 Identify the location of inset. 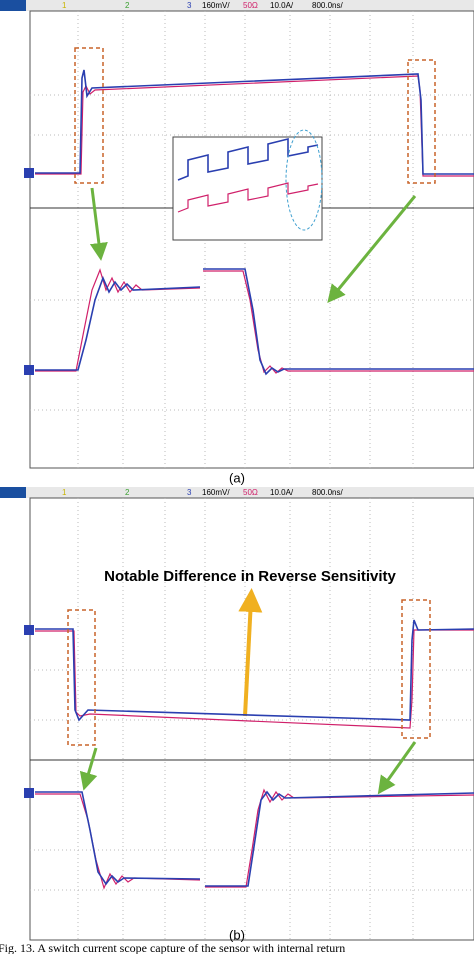
(247, 185).